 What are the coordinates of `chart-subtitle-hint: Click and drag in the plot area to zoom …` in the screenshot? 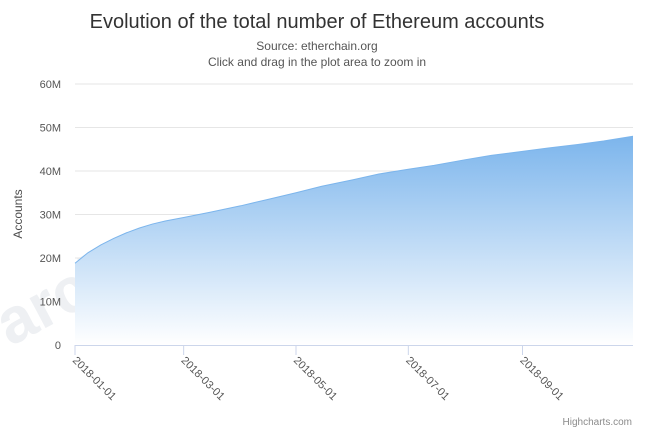 It's located at (317, 62).